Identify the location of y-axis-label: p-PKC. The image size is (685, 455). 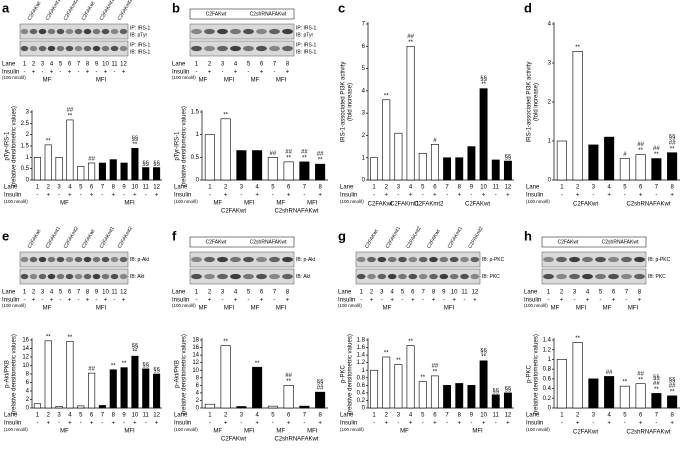
(530, 373).